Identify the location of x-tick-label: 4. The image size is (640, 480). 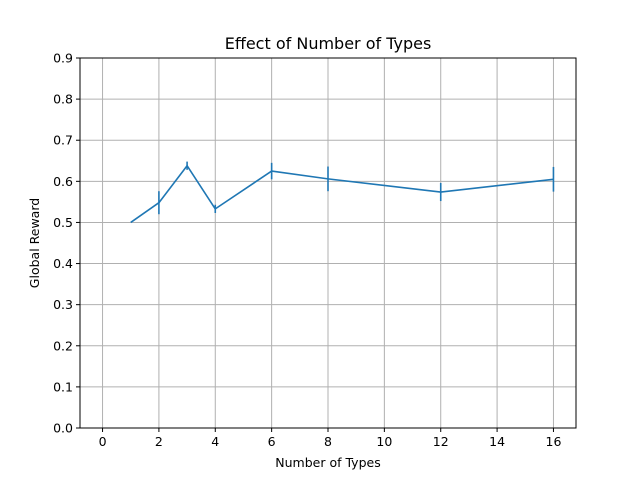
(215, 441).